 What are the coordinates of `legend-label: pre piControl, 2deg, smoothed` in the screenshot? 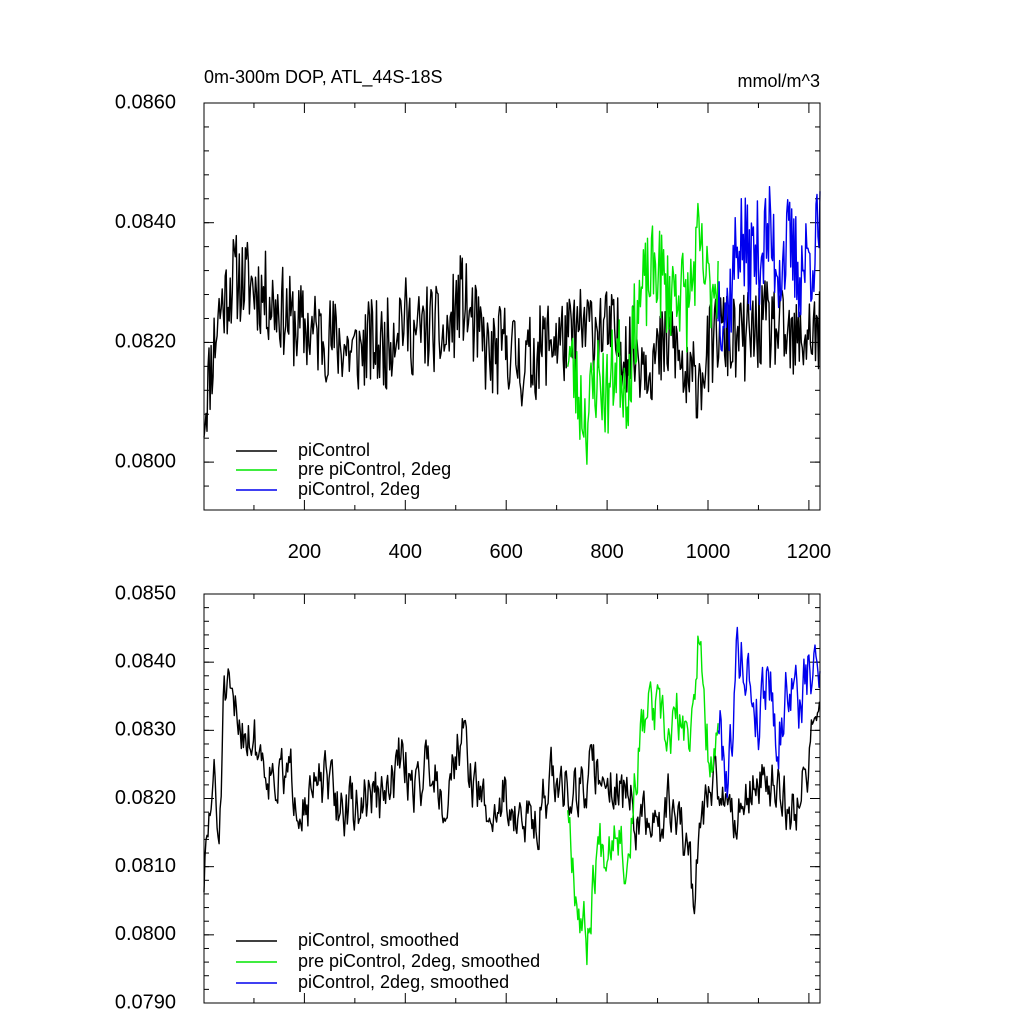 It's located at (419, 961).